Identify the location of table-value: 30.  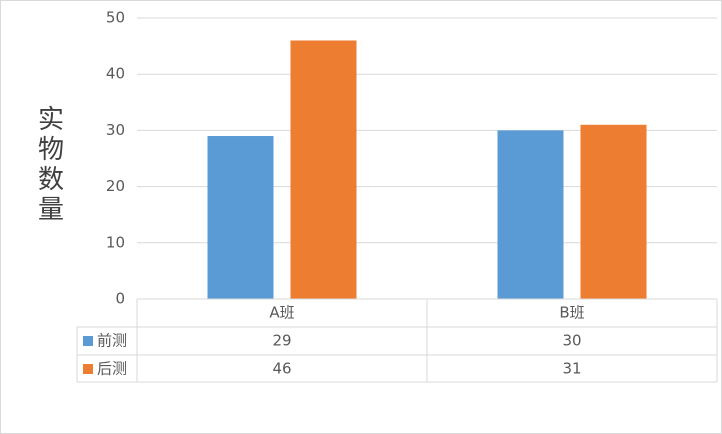
(571, 341).